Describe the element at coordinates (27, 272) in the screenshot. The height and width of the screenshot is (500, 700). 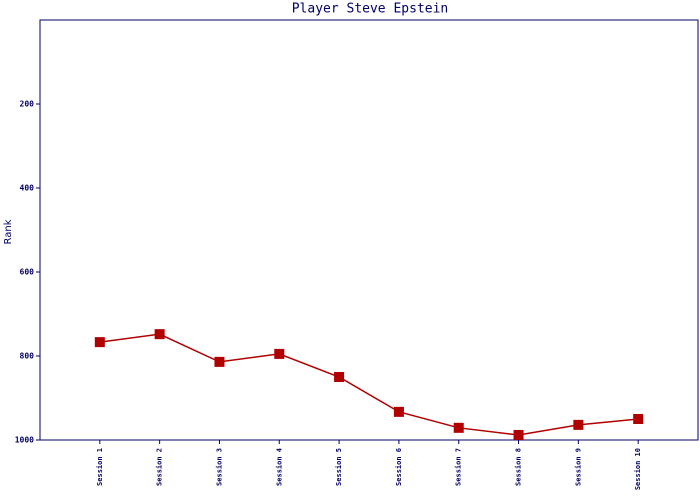
I see `y-tick-label: 600` at that location.